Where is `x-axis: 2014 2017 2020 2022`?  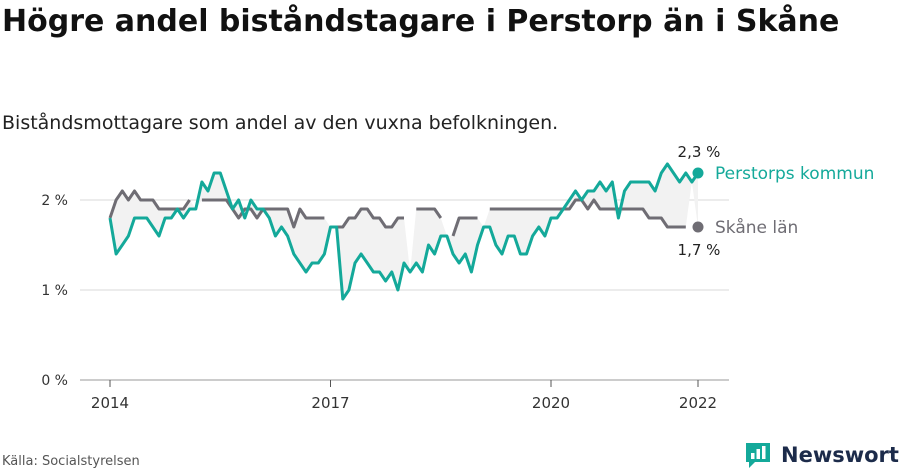
x-axis: 2014 2017 2020 2022 is located at coordinates (404, 396).